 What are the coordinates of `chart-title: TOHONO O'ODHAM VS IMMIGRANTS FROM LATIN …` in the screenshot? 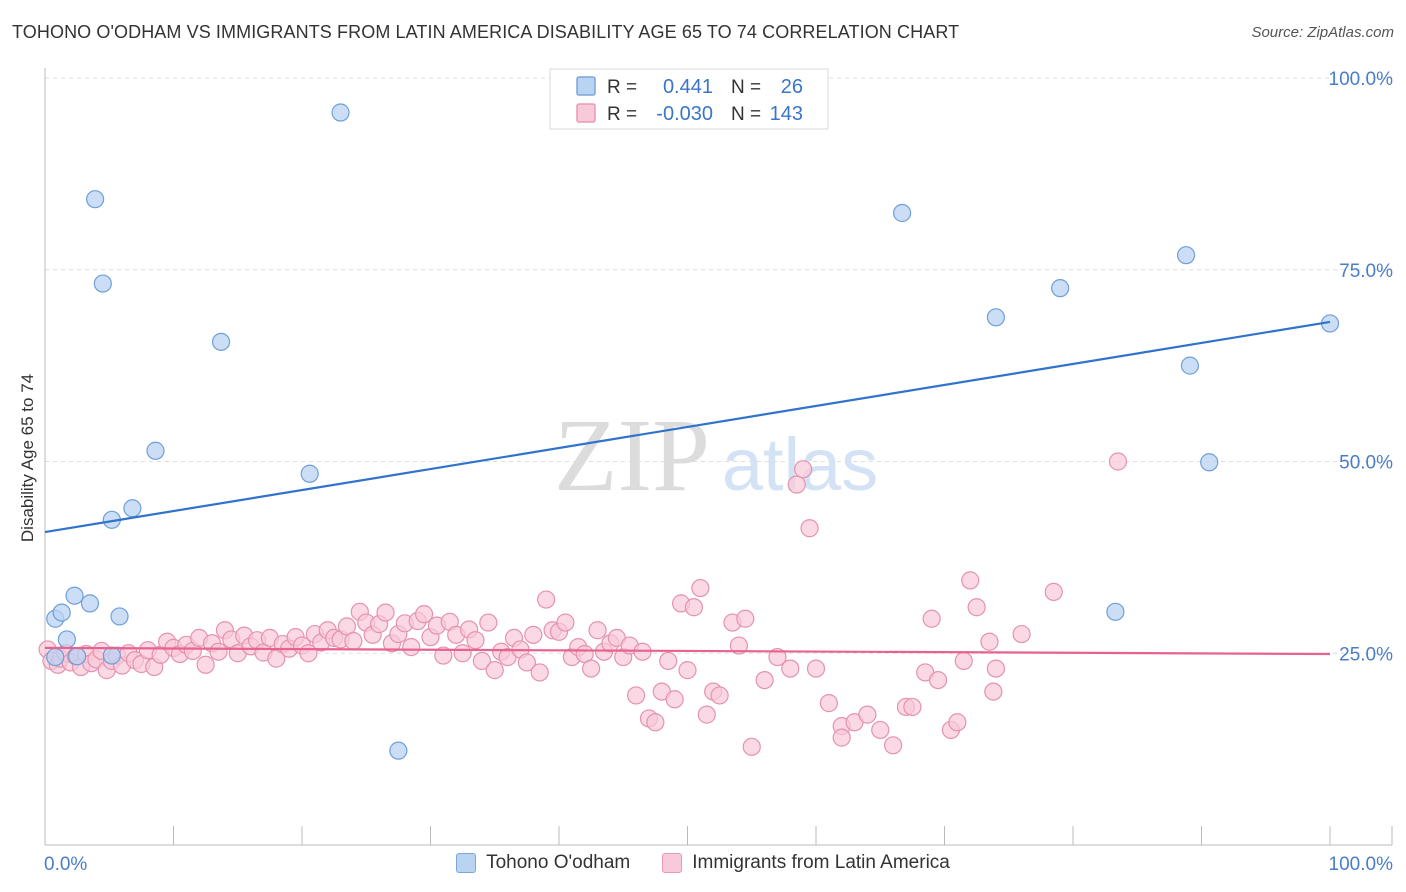 It's located at (486, 32).